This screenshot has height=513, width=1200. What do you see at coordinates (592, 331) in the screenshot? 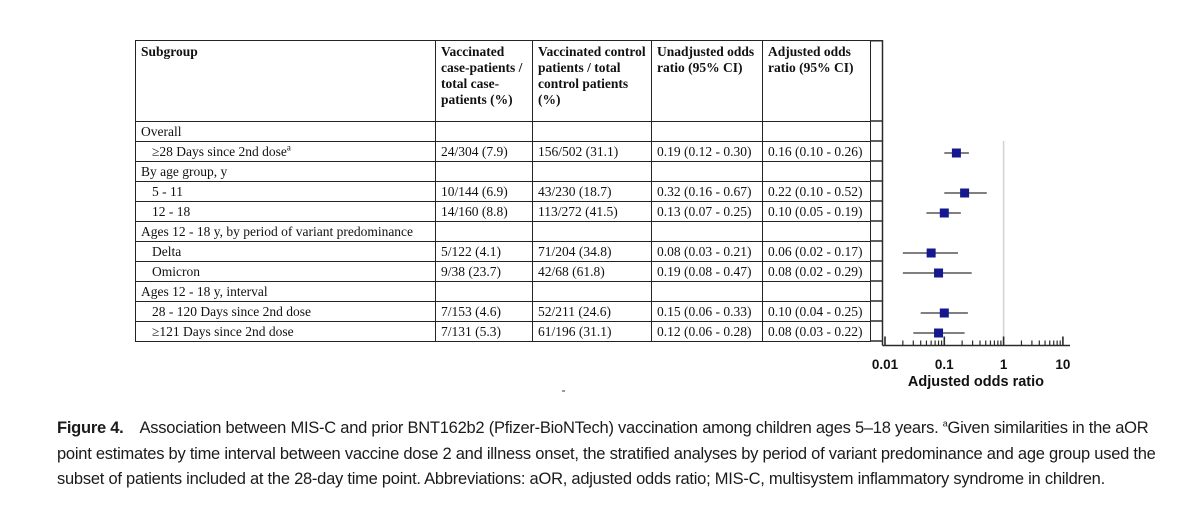
I see `value-cell: 61/196 (31.1)` at bounding box center [592, 331].